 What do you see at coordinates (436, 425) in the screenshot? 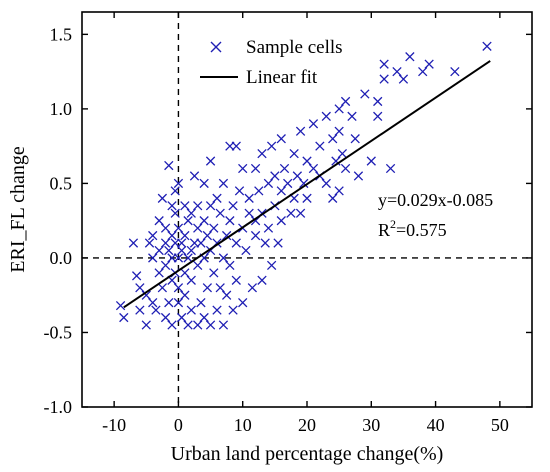
I see `x-tick-label: 40` at bounding box center [436, 425].